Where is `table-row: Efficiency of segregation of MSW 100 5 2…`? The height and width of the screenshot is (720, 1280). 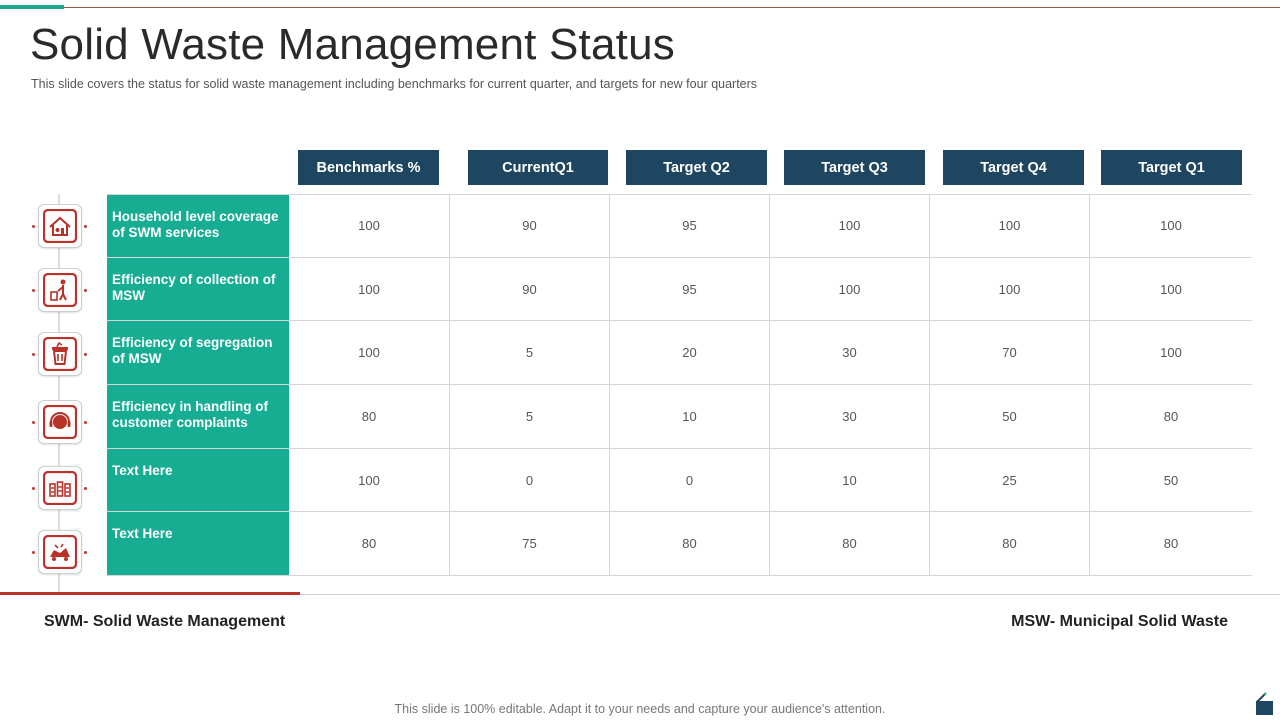
table-row: Efficiency of segregation of MSW 100 5 2… is located at coordinates (679, 353).